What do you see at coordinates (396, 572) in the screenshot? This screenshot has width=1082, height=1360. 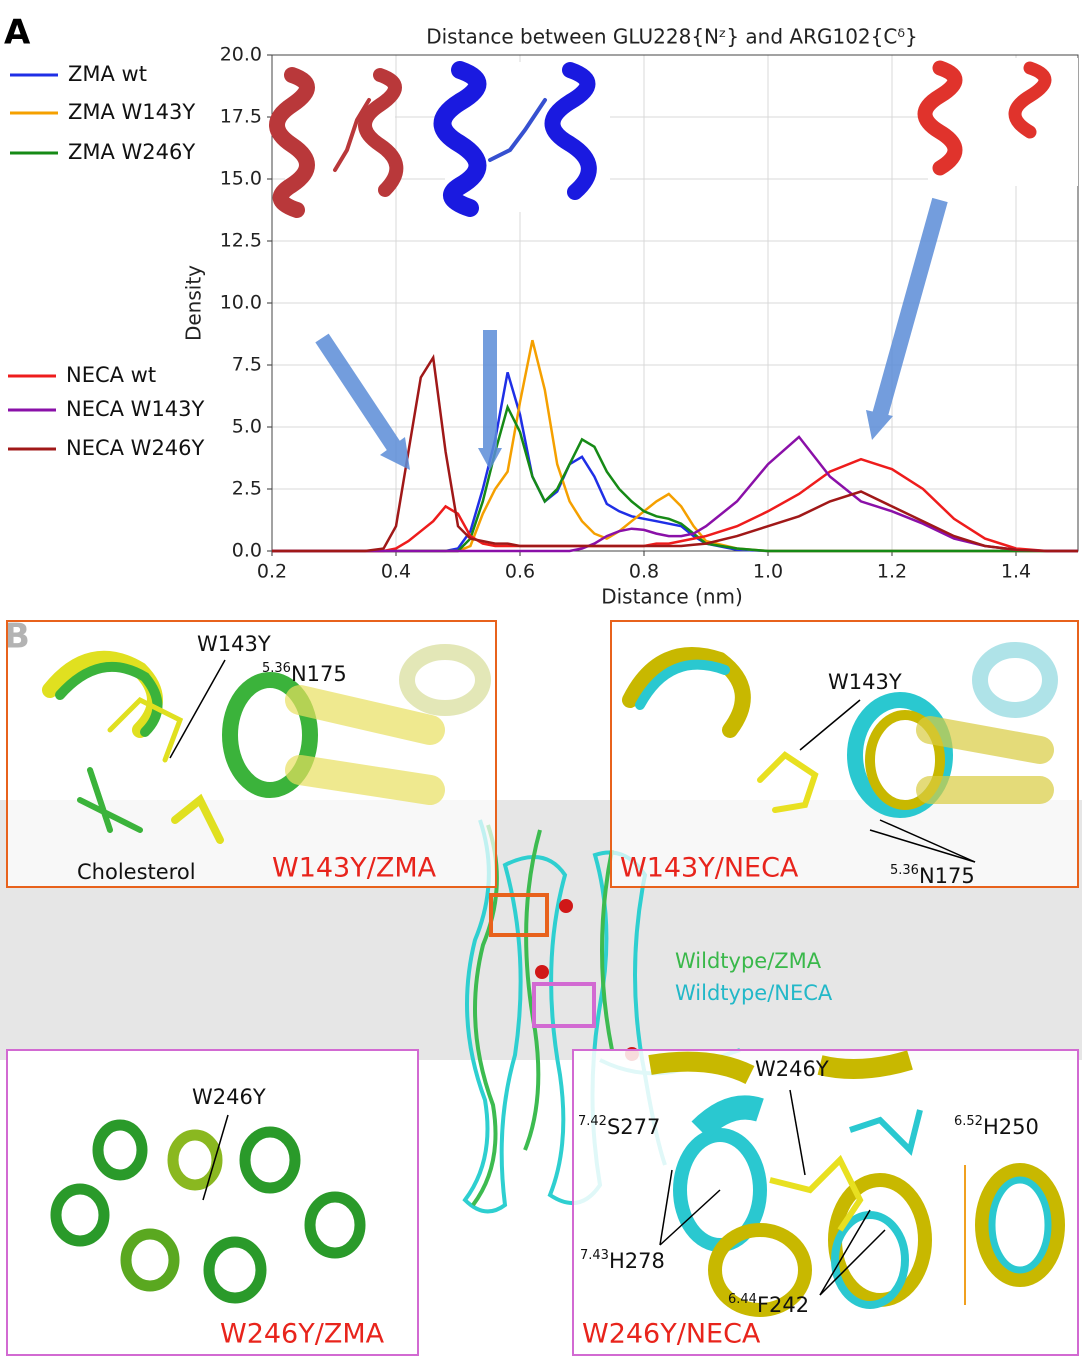 I see `x-tick-label: 0.4` at bounding box center [396, 572].